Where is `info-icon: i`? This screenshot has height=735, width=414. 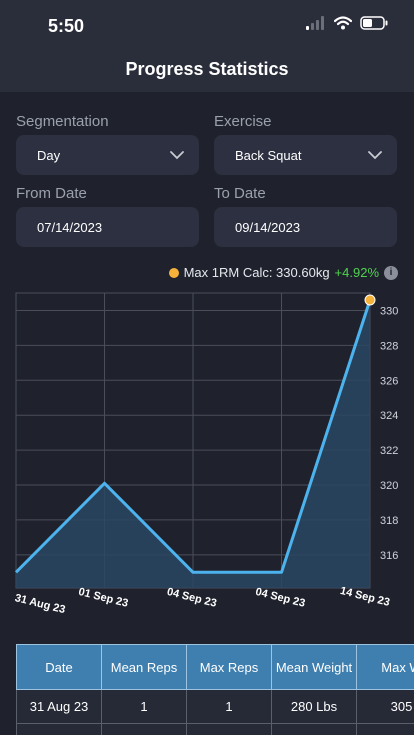
info-icon: i is located at coordinates (391, 272).